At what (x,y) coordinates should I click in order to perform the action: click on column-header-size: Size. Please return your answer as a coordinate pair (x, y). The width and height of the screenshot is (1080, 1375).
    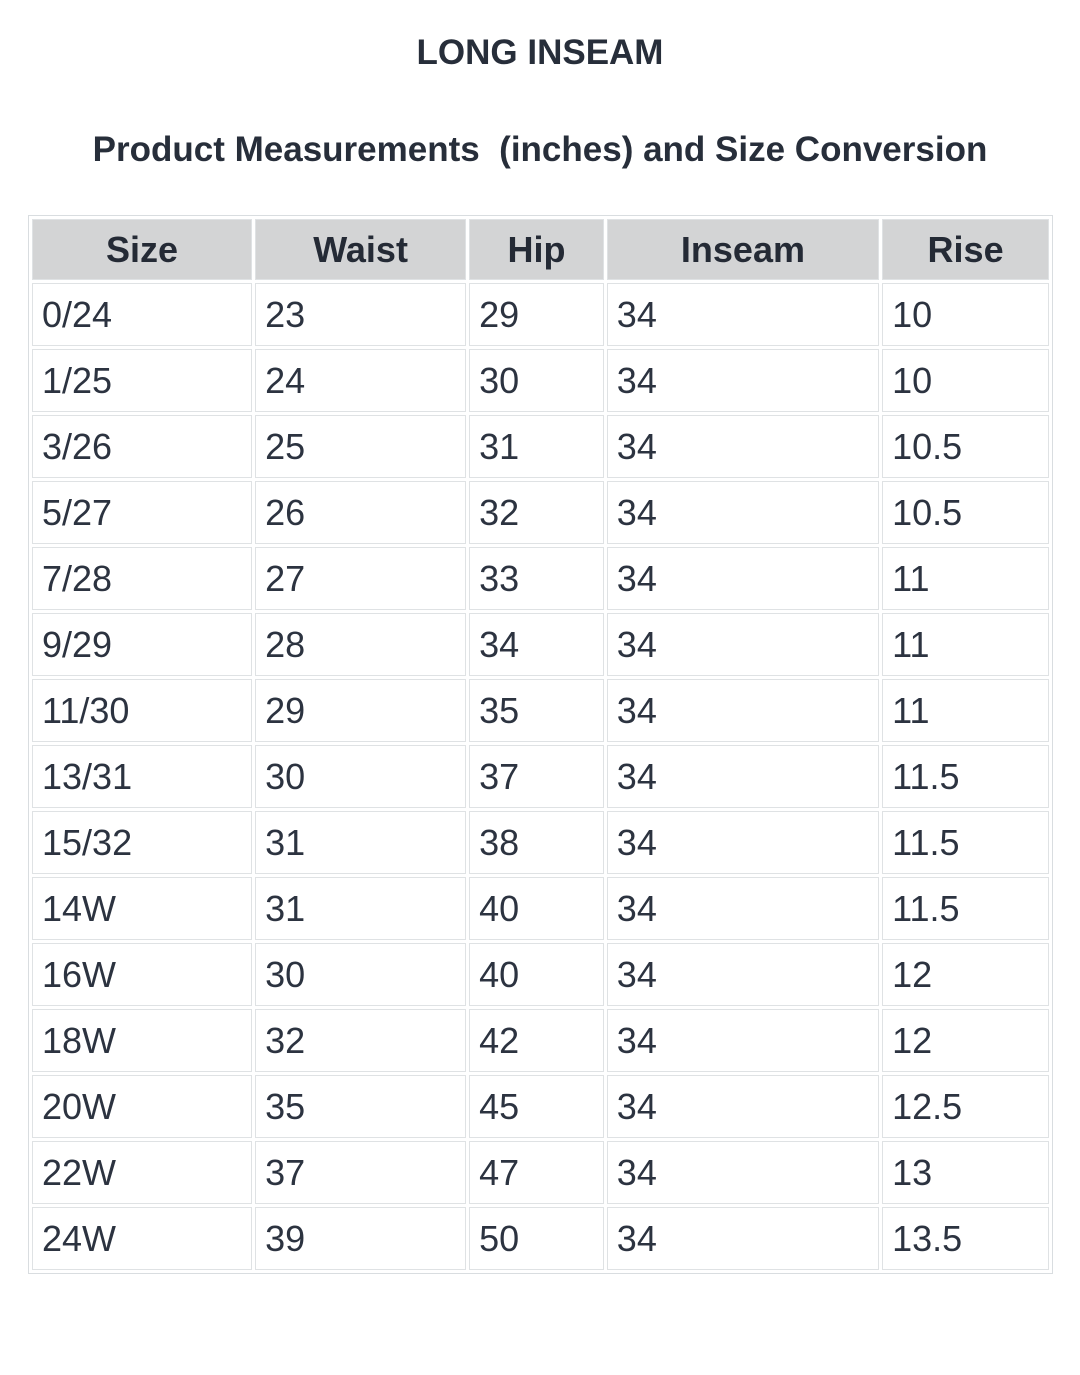
    Looking at the image, I should click on (142, 249).